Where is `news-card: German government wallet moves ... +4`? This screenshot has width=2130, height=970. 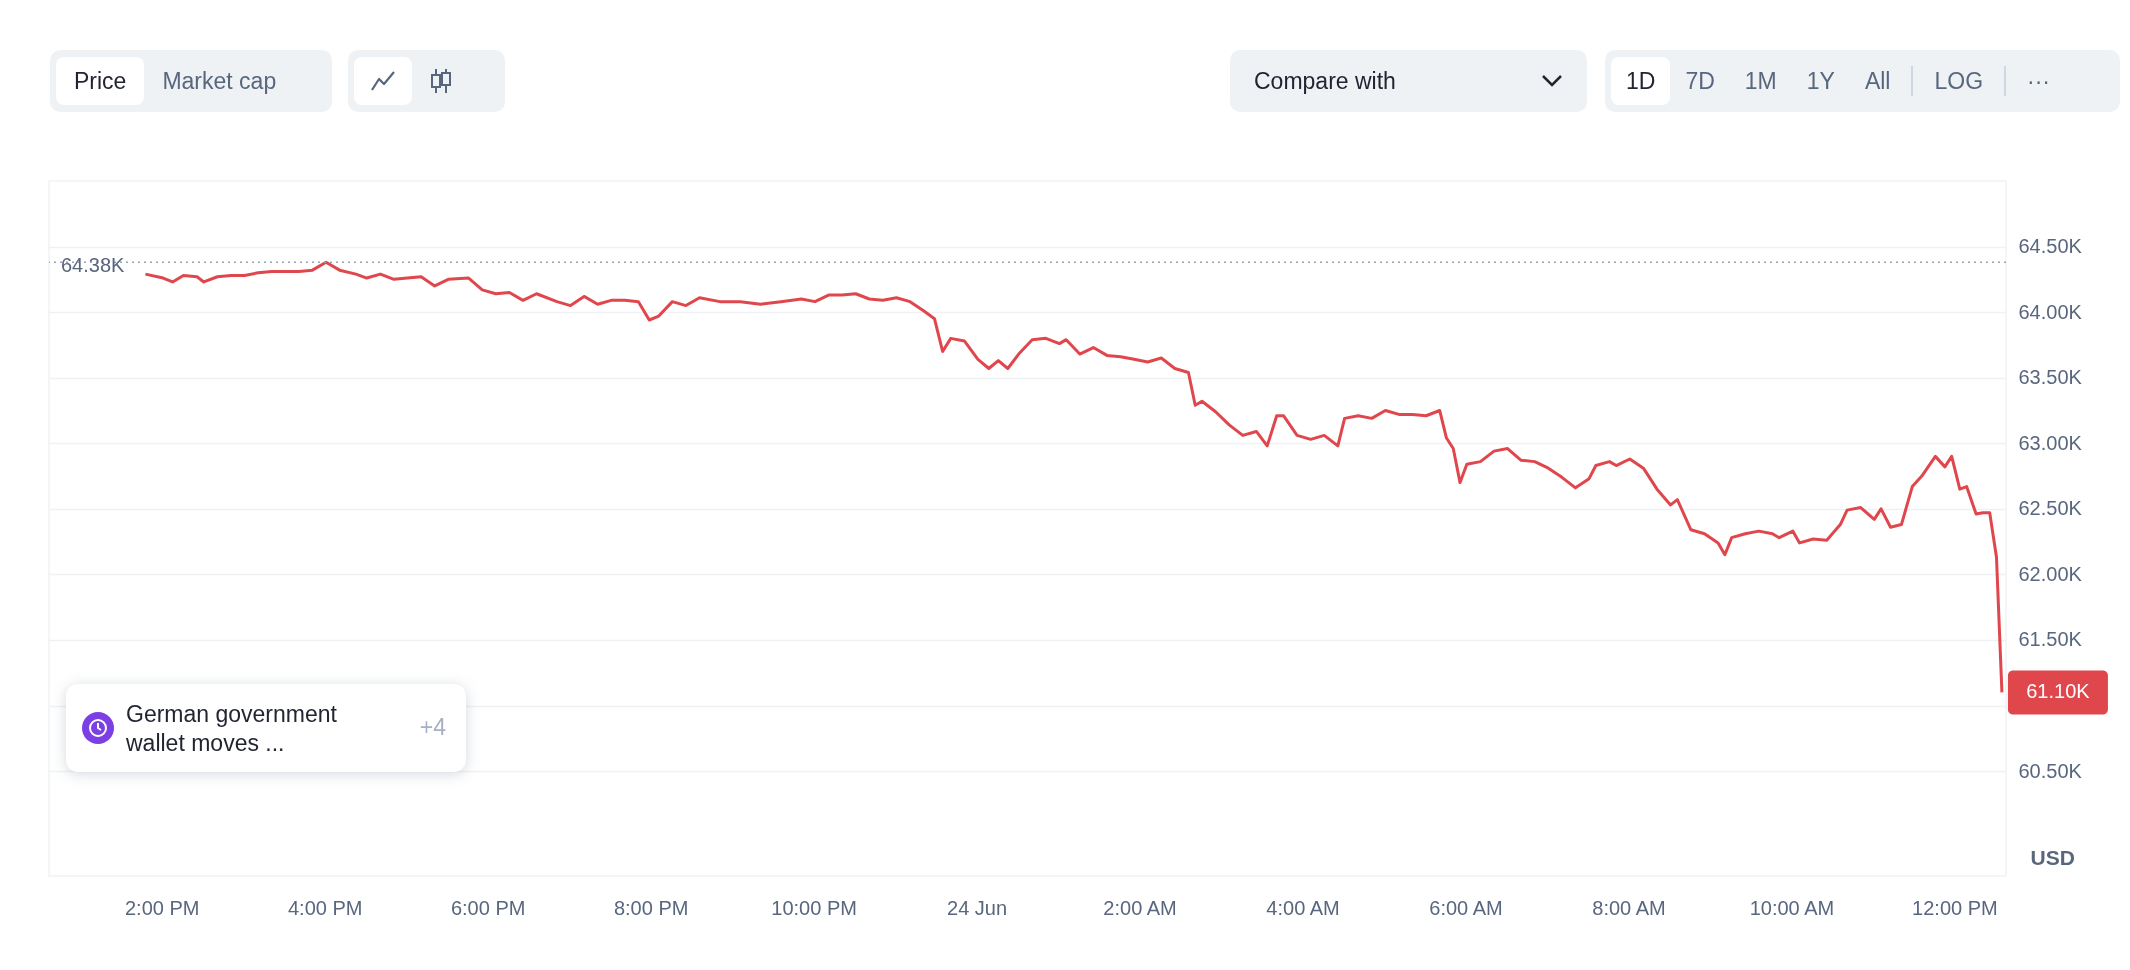 news-card: German government wallet moves ... +4 is located at coordinates (266, 728).